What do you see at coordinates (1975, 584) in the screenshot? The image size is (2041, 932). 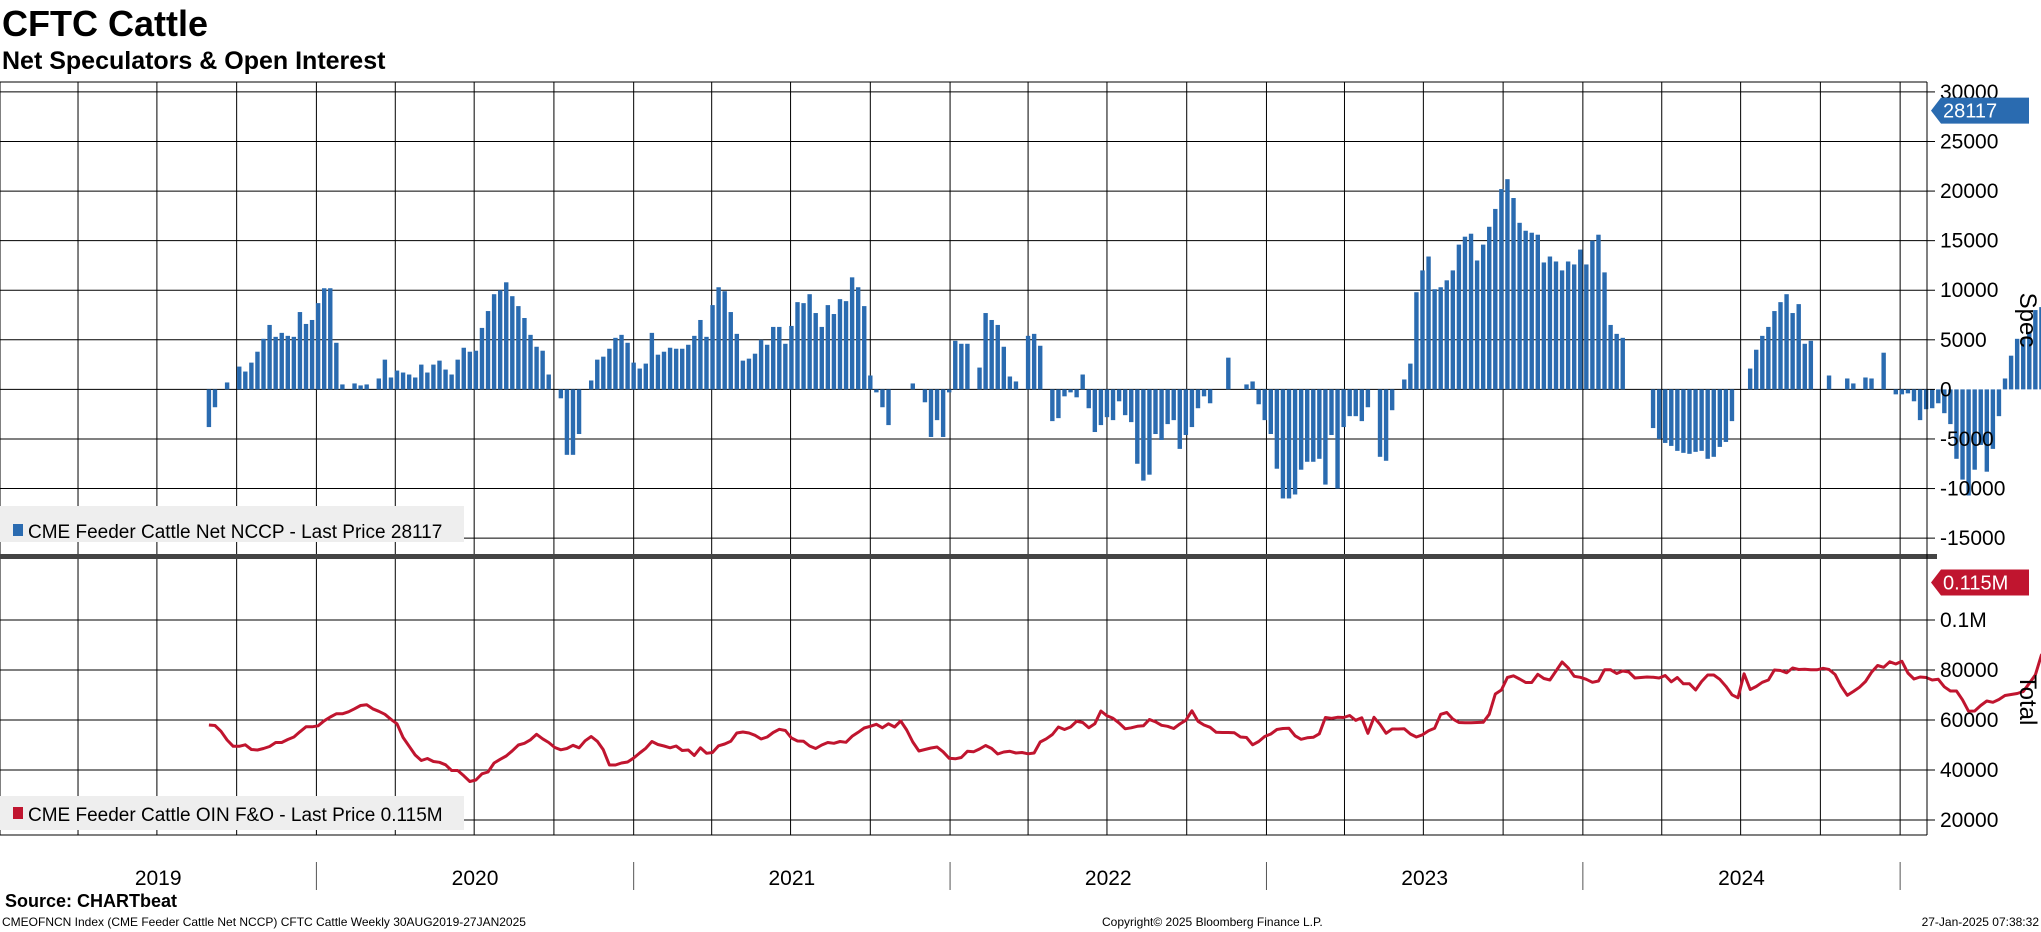 I see `oi-last-value: 0.115M` at bounding box center [1975, 584].